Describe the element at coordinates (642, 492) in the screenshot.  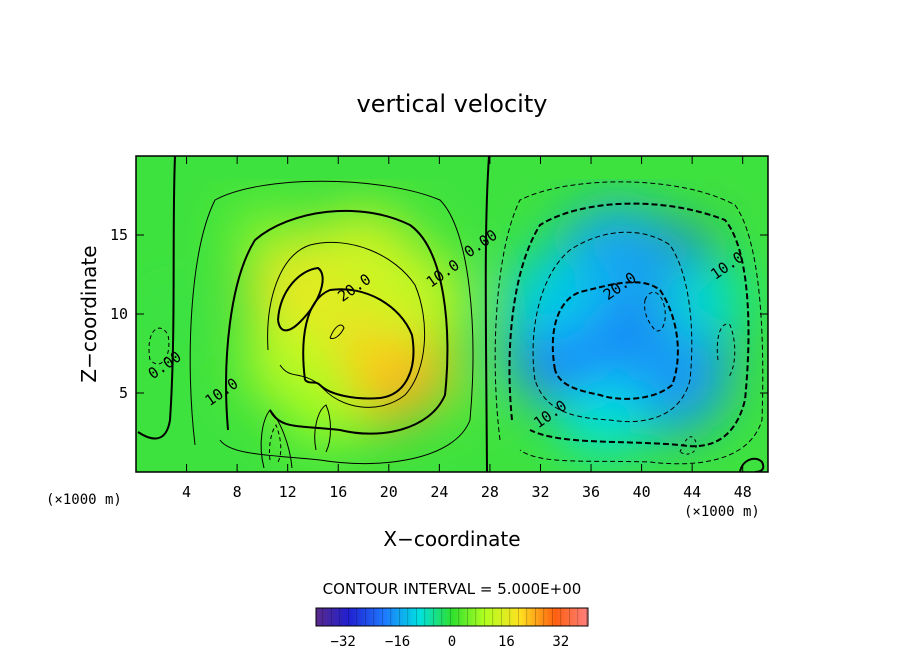
I see `x-tick-label-9: 40` at that location.